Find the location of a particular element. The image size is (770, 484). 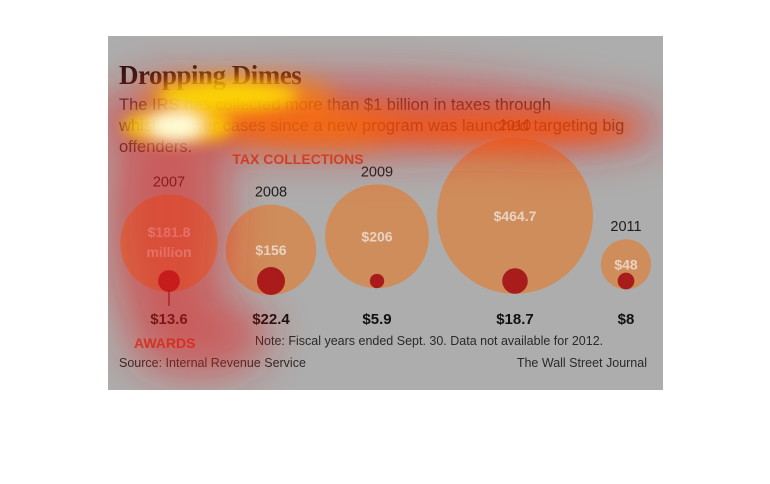

source-line: Source: Internal Revenue Service is located at coordinates (212, 363).